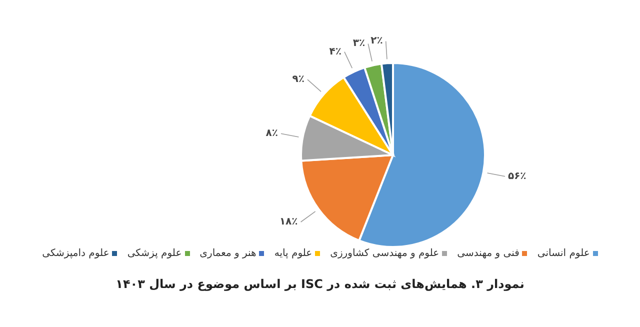 The width and height of the screenshot is (640, 327). Describe the element at coordinates (376, 41) in the screenshot. I see `data-label: ۲٪` at that location.